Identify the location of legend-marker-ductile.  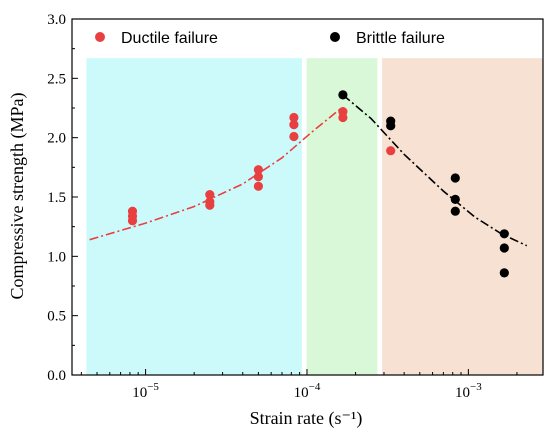
(100, 37).